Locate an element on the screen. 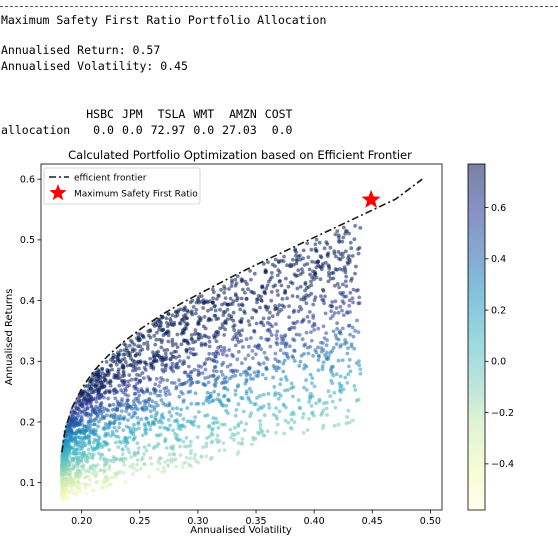 This screenshot has width=558, height=547. x-tick-label: 0.30 is located at coordinates (197, 521).